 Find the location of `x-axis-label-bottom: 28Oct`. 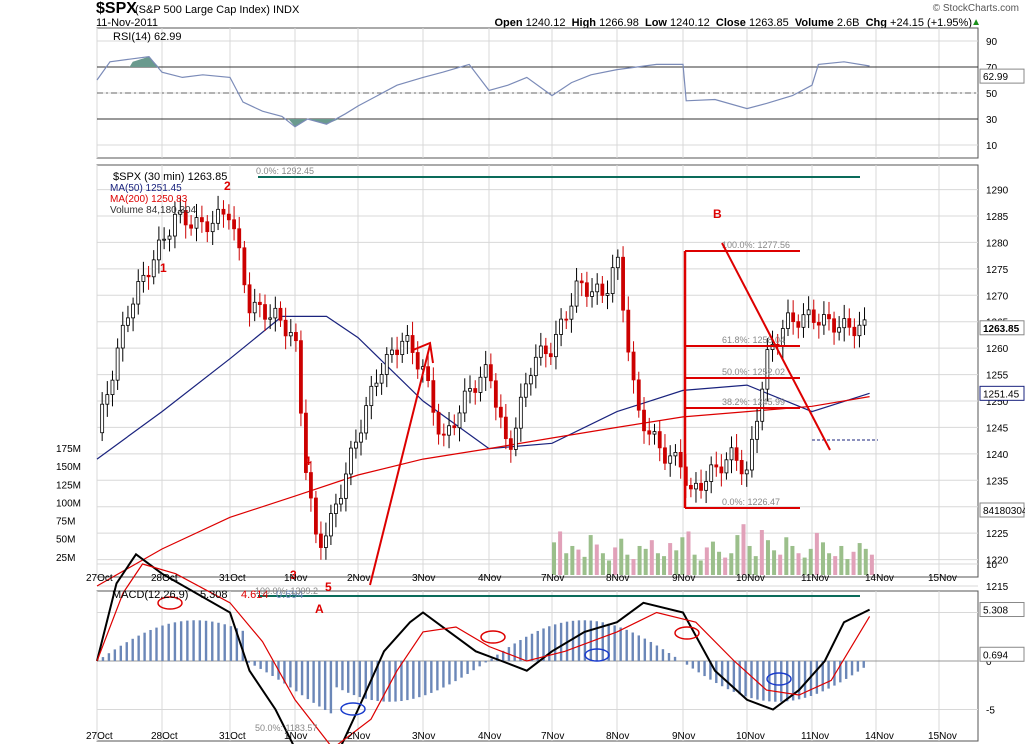

x-axis-label-bottom: 28Oct is located at coordinates (164, 736).